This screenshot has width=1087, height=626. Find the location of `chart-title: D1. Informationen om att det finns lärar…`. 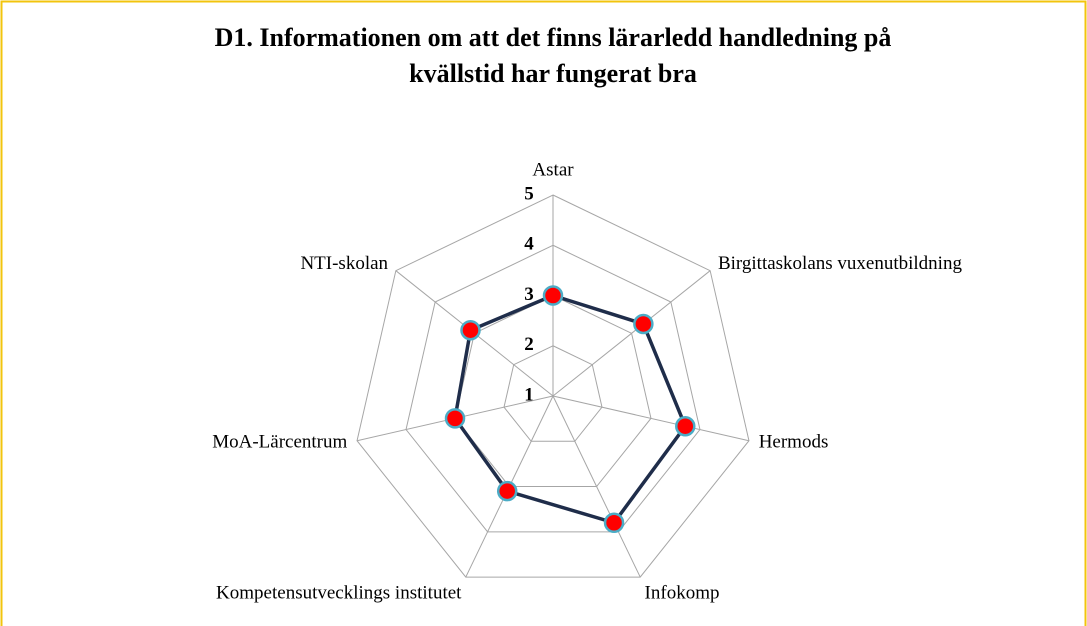

chart-title: D1. Informationen om att det finns lärar… is located at coordinates (553, 37).